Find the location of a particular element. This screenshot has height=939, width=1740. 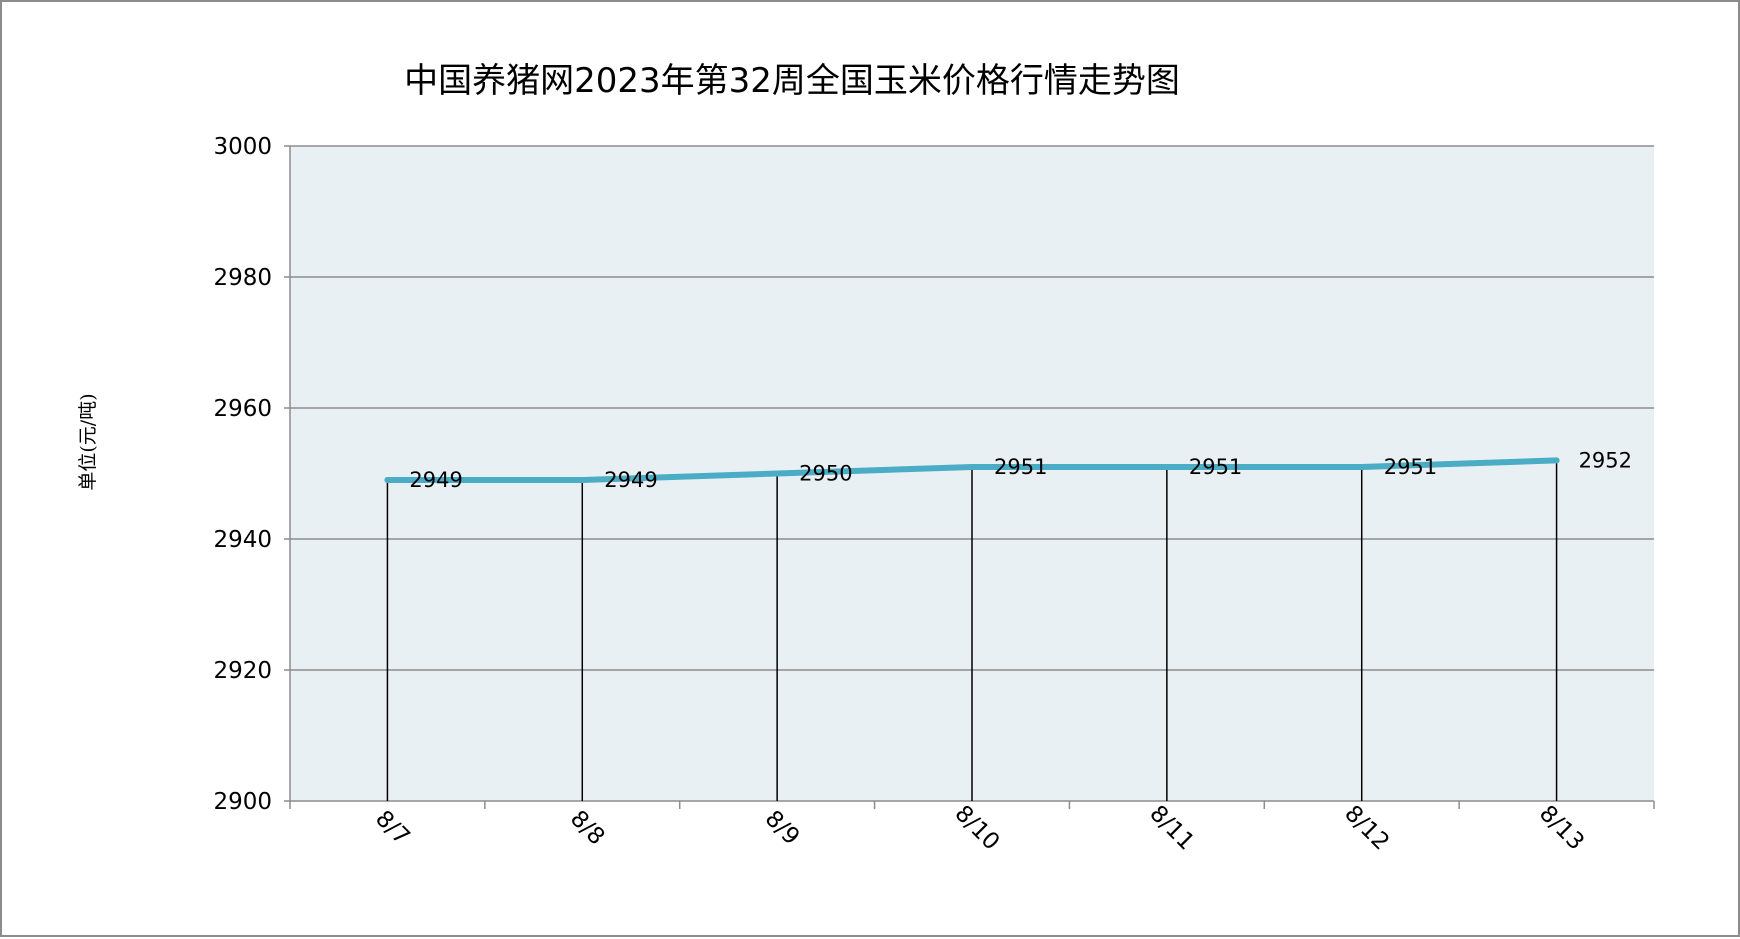

x-tick-label: 8/7 is located at coordinates (392, 828).